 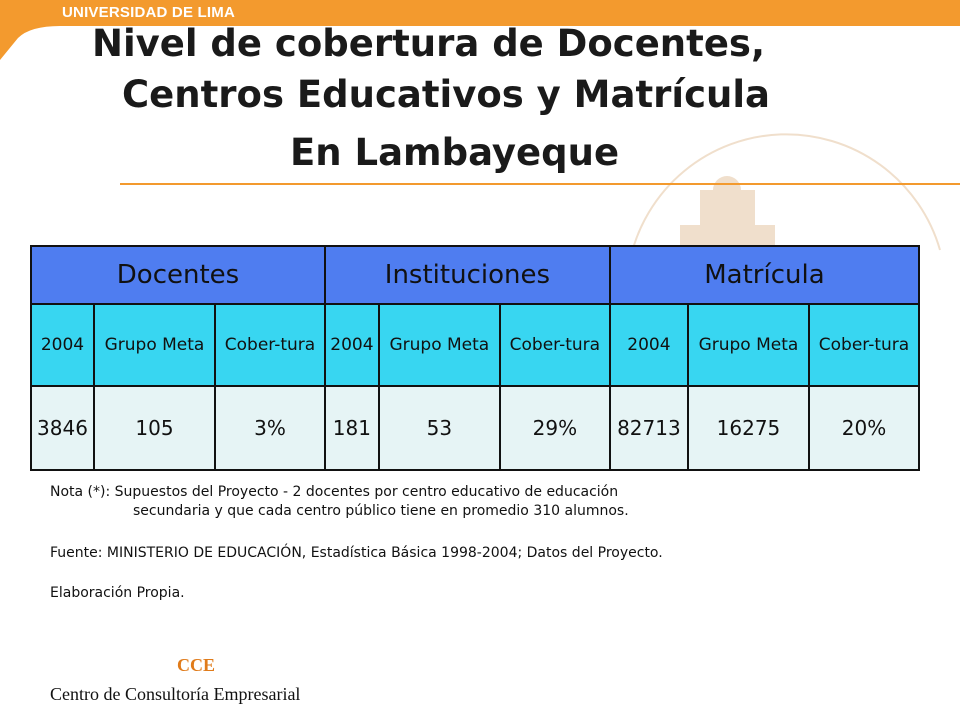 I want to click on group-header-instituciones: Instituciones, so click(x=467, y=275).